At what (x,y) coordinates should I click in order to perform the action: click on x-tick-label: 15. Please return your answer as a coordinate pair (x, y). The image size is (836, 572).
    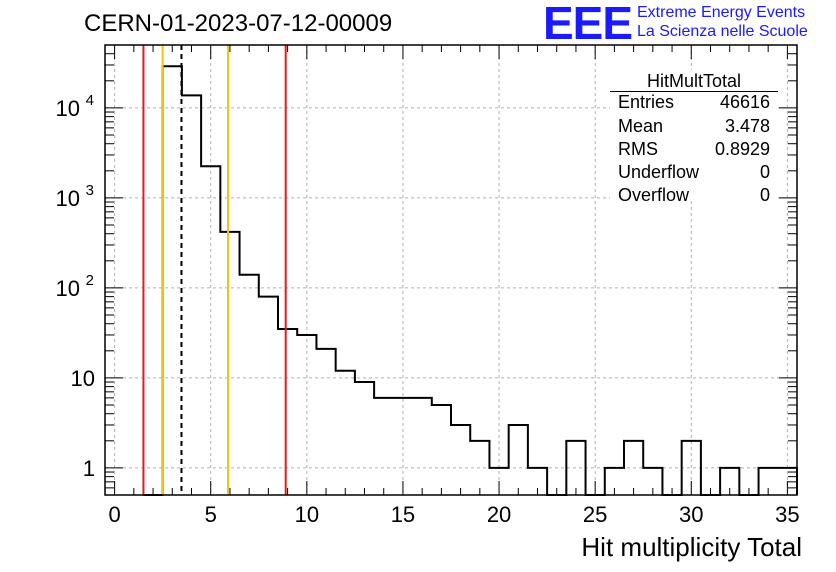
    Looking at the image, I should click on (403, 514).